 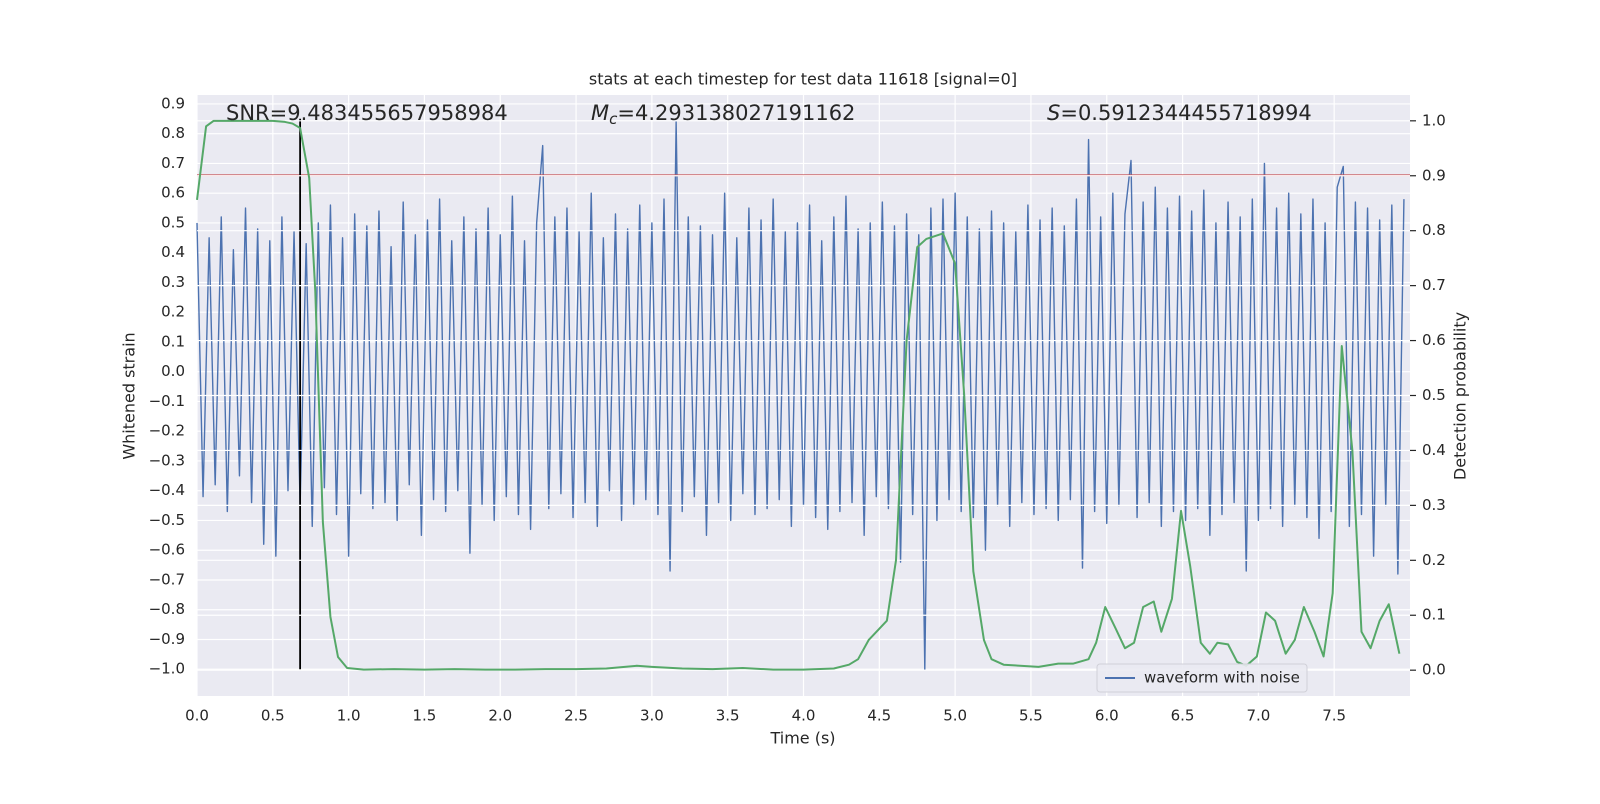 What do you see at coordinates (173, 133) in the screenshot?
I see `y-tick-label: 0.8` at bounding box center [173, 133].